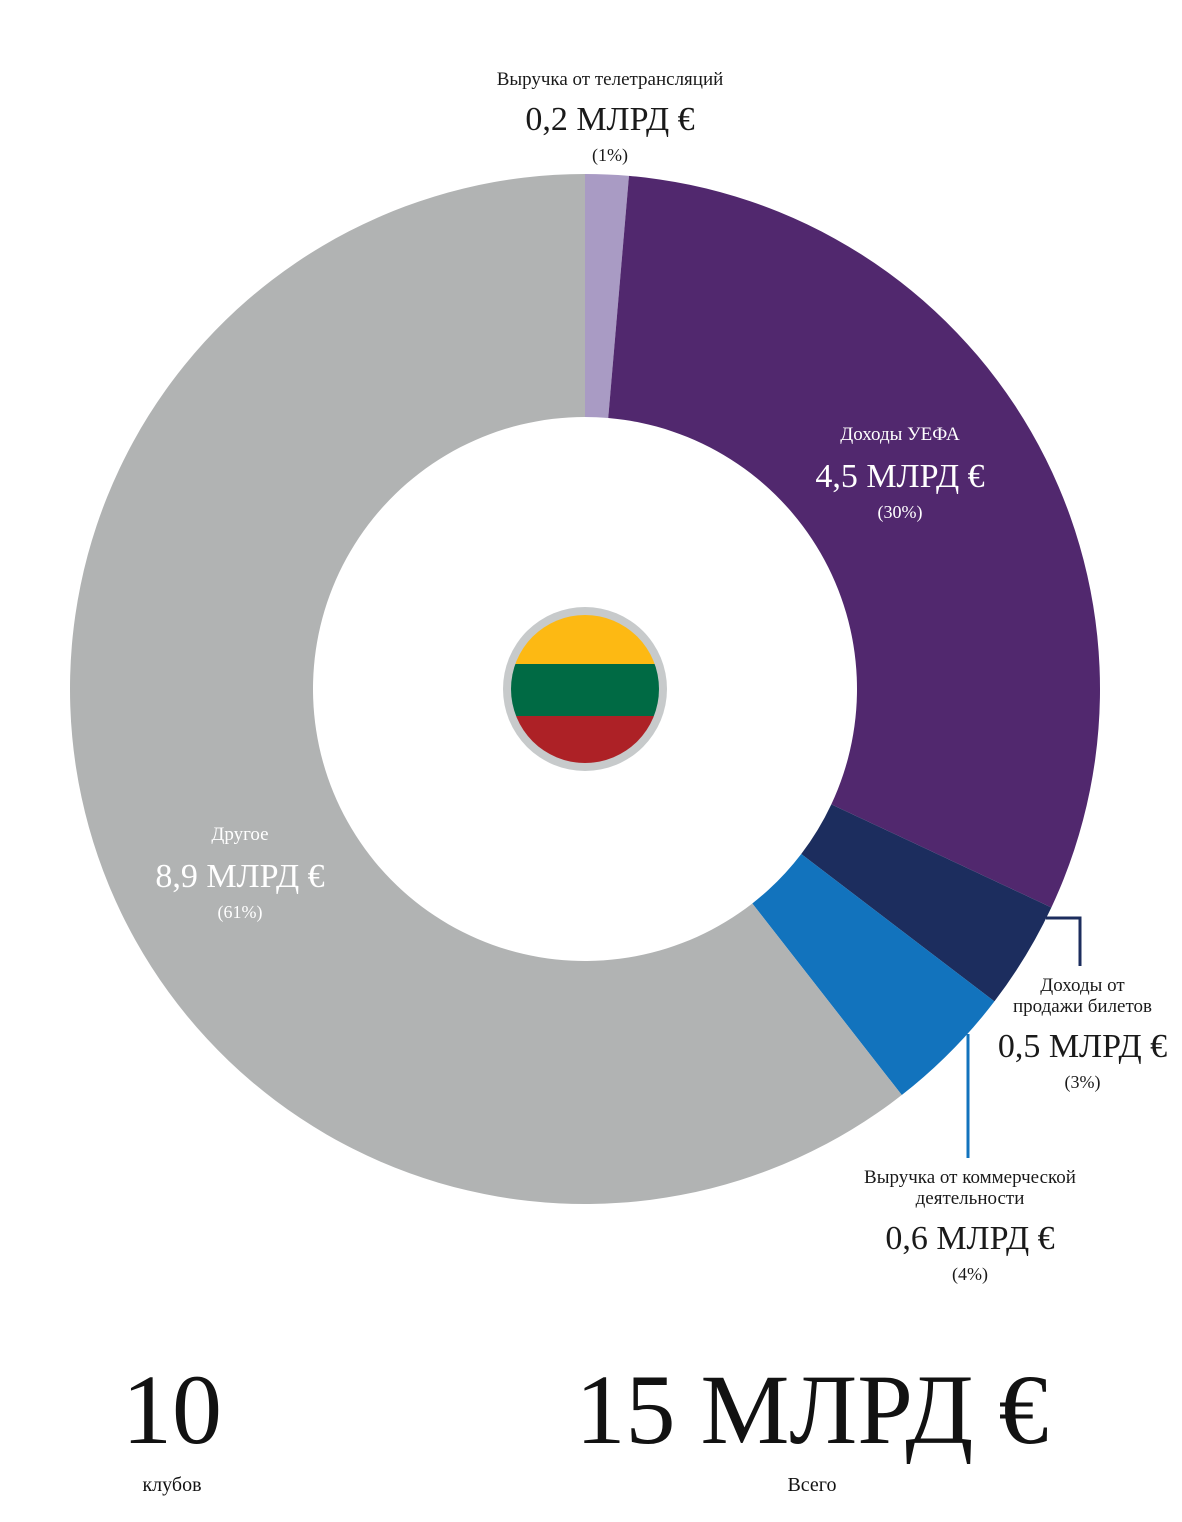  I want to click on other-pct: (61%), so click(240, 912).